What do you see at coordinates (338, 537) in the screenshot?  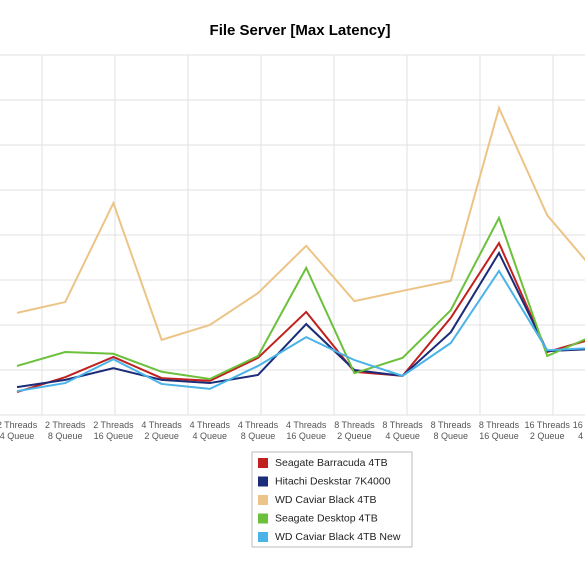 I see `legend-label: WD Caviar Black 4TB New` at bounding box center [338, 537].